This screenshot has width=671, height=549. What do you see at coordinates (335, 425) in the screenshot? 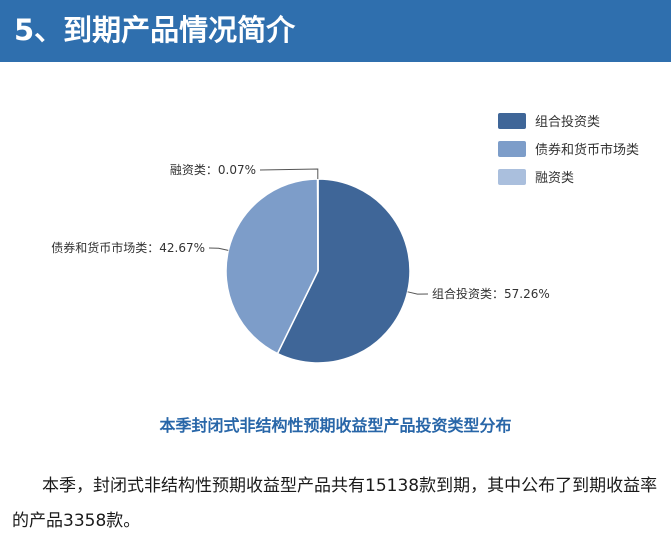
I see `chart-caption: 本季封闭式非结构性预期收益型产品投资类型分布` at bounding box center [335, 425].